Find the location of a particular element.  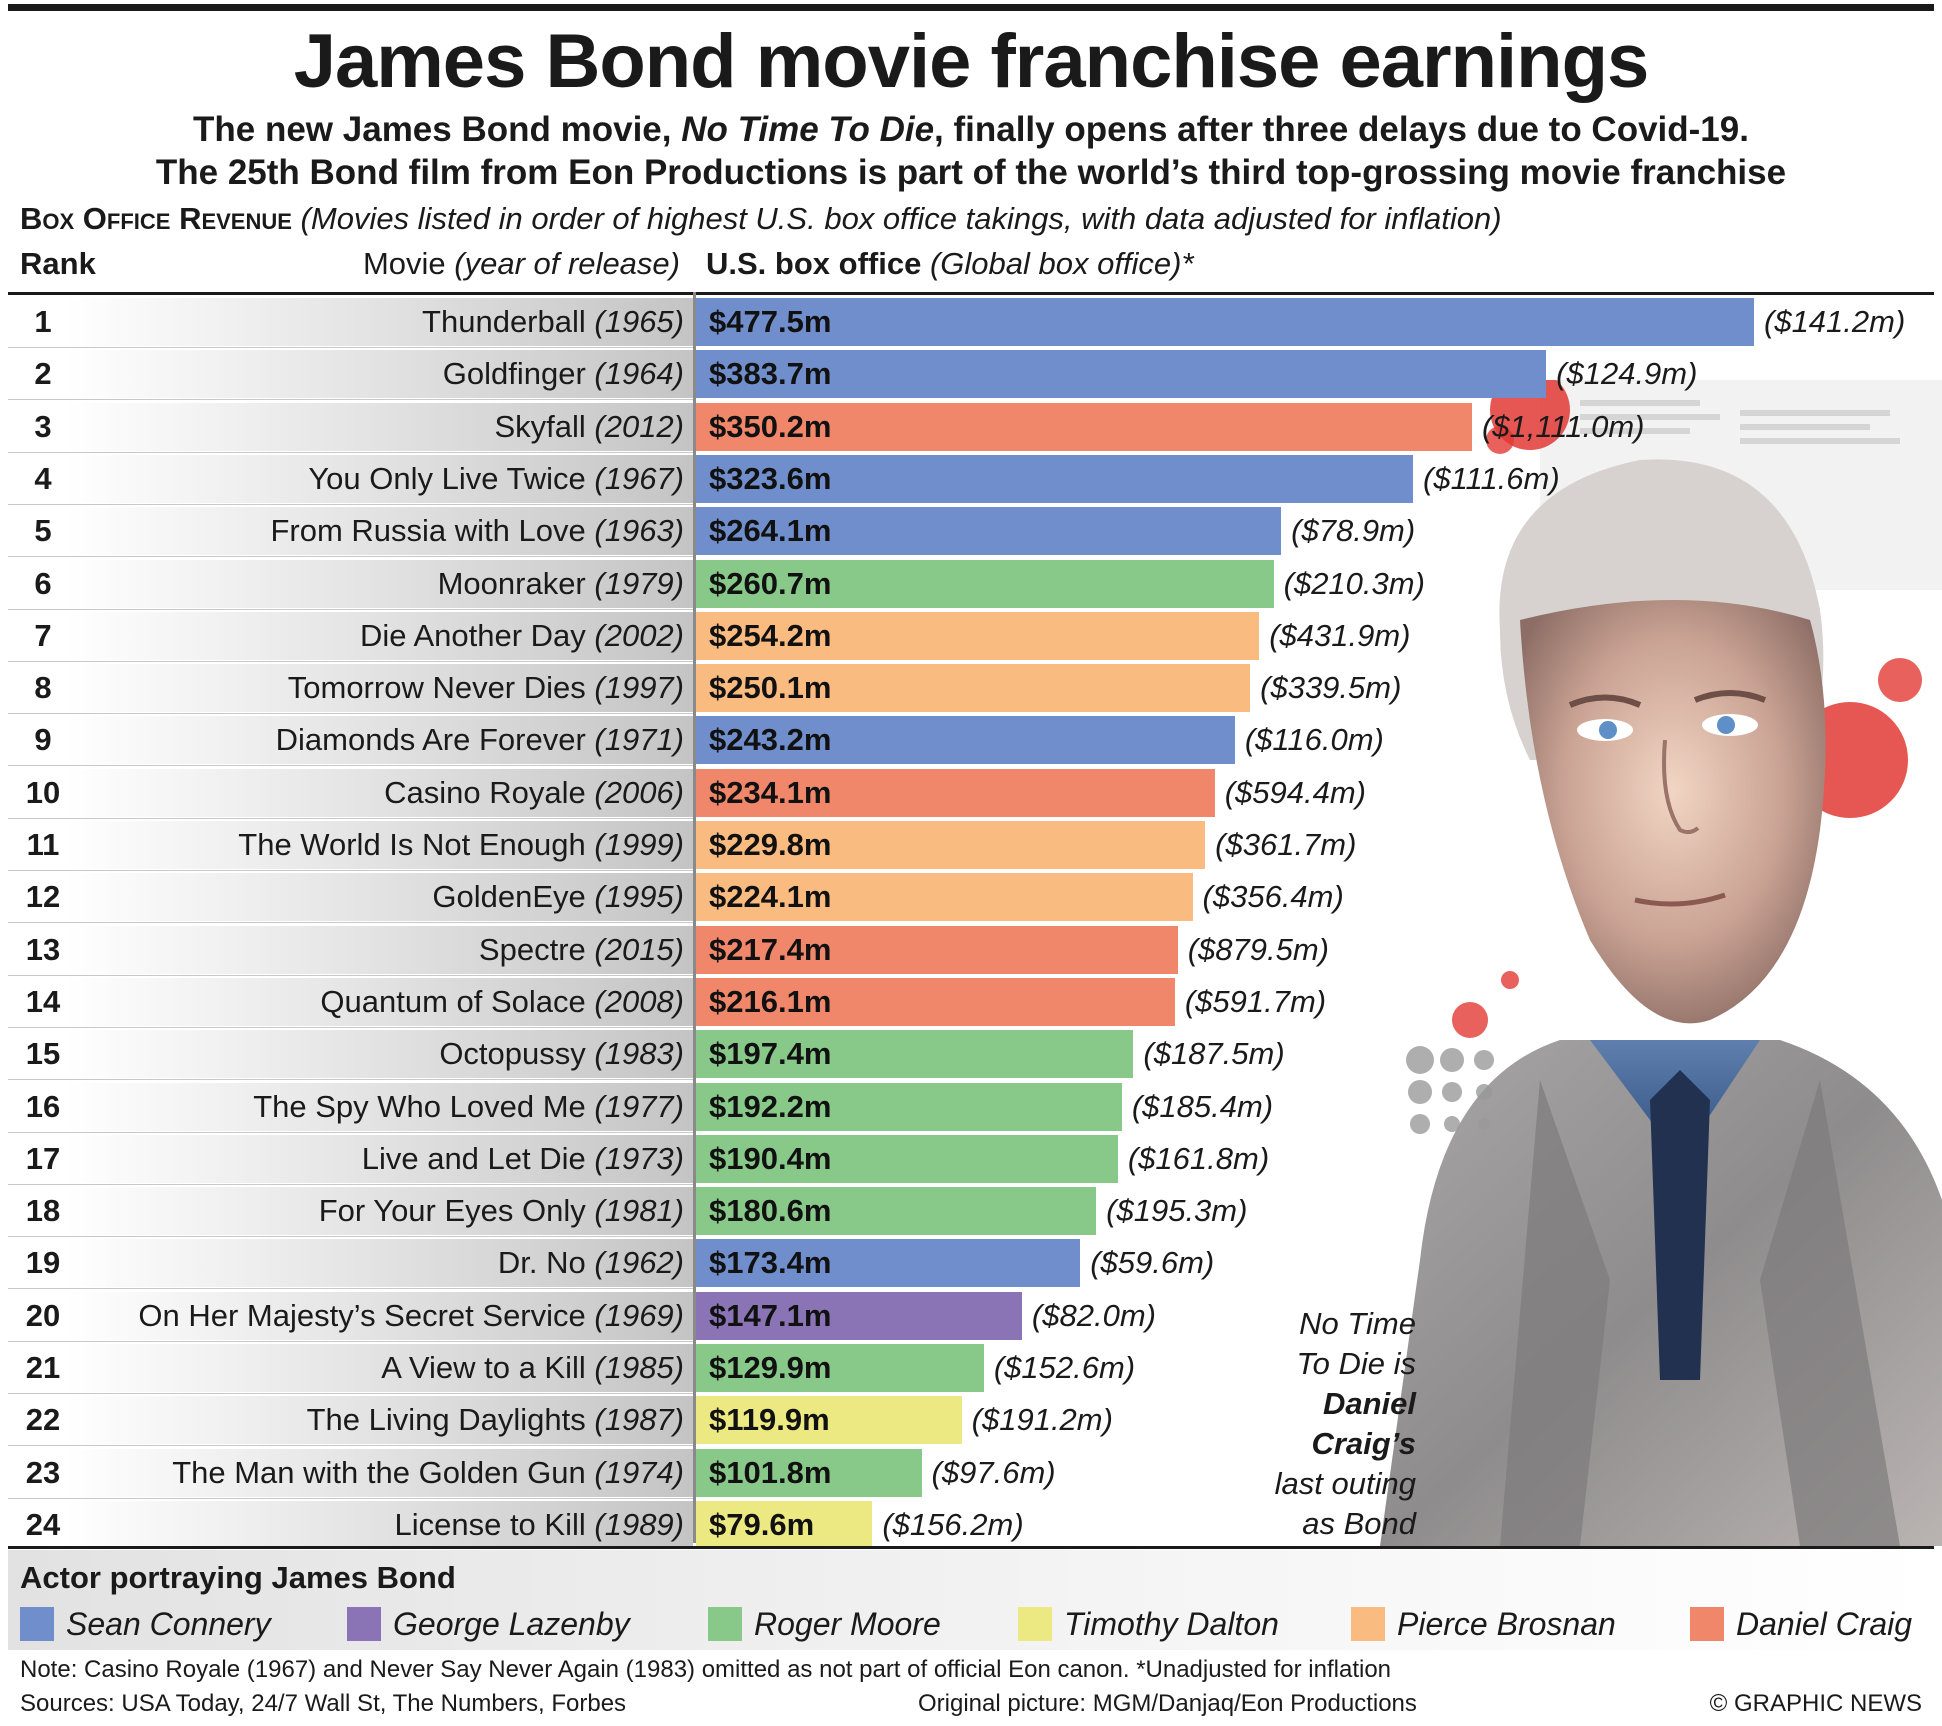

movie-label: The Man with the Golden Gun (1974) is located at coordinates (428, 1473).